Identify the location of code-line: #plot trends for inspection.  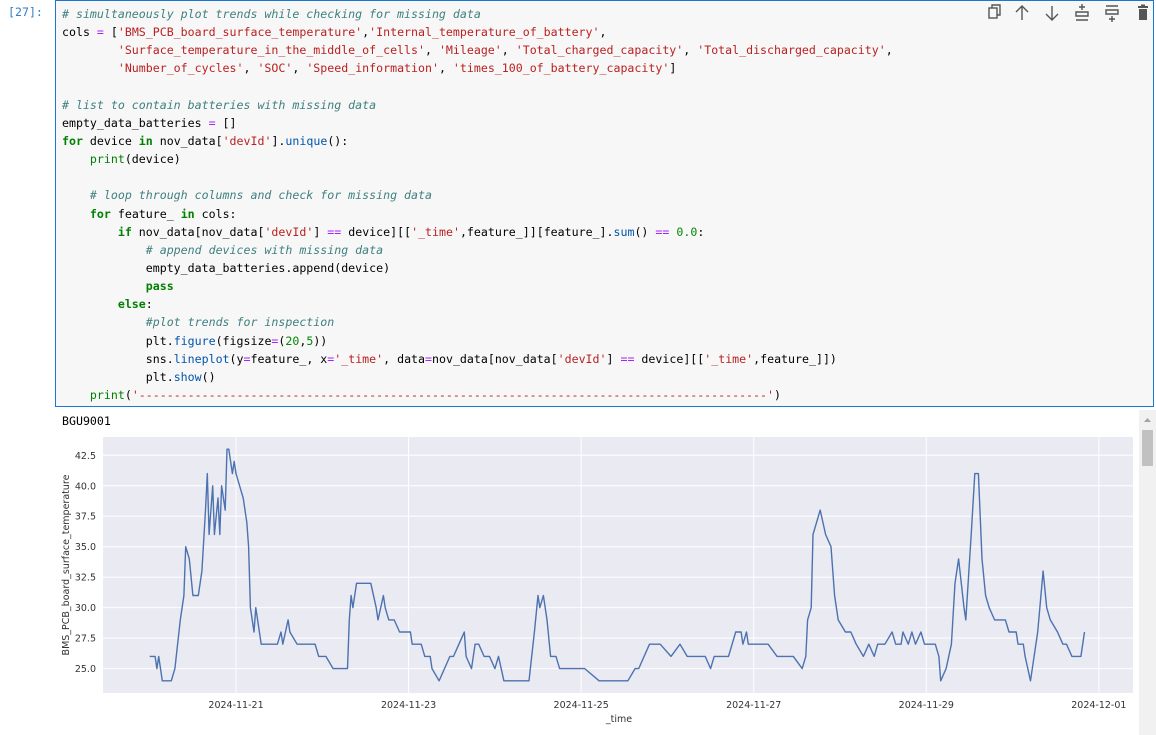
(477, 322).